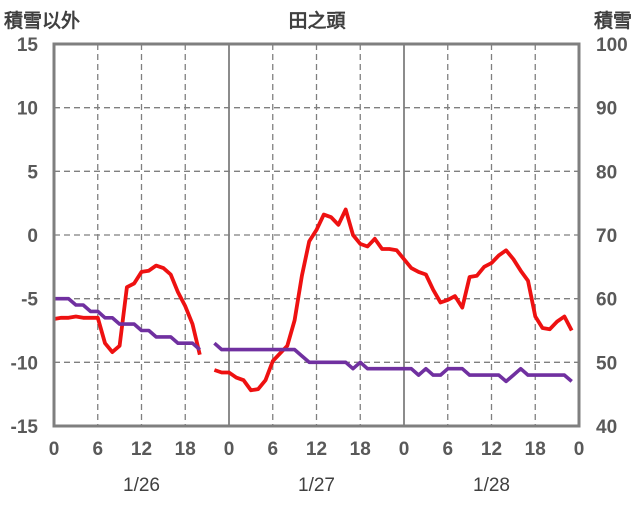  I want to click on y-left-tick-label: 5, so click(32, 172).